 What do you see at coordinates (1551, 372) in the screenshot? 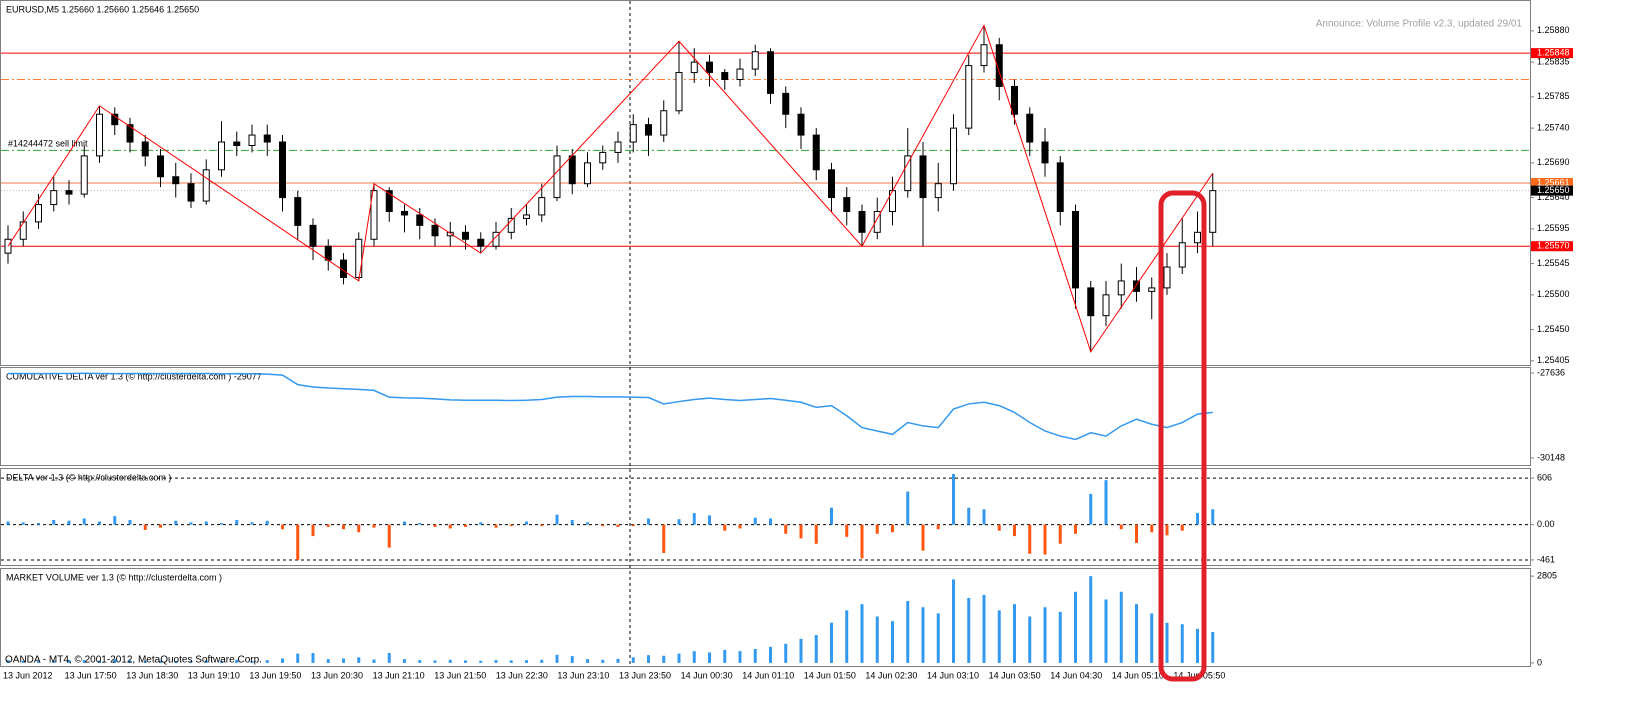
I see `y-tick-label: -27636` at bounding box center [1551, 372].